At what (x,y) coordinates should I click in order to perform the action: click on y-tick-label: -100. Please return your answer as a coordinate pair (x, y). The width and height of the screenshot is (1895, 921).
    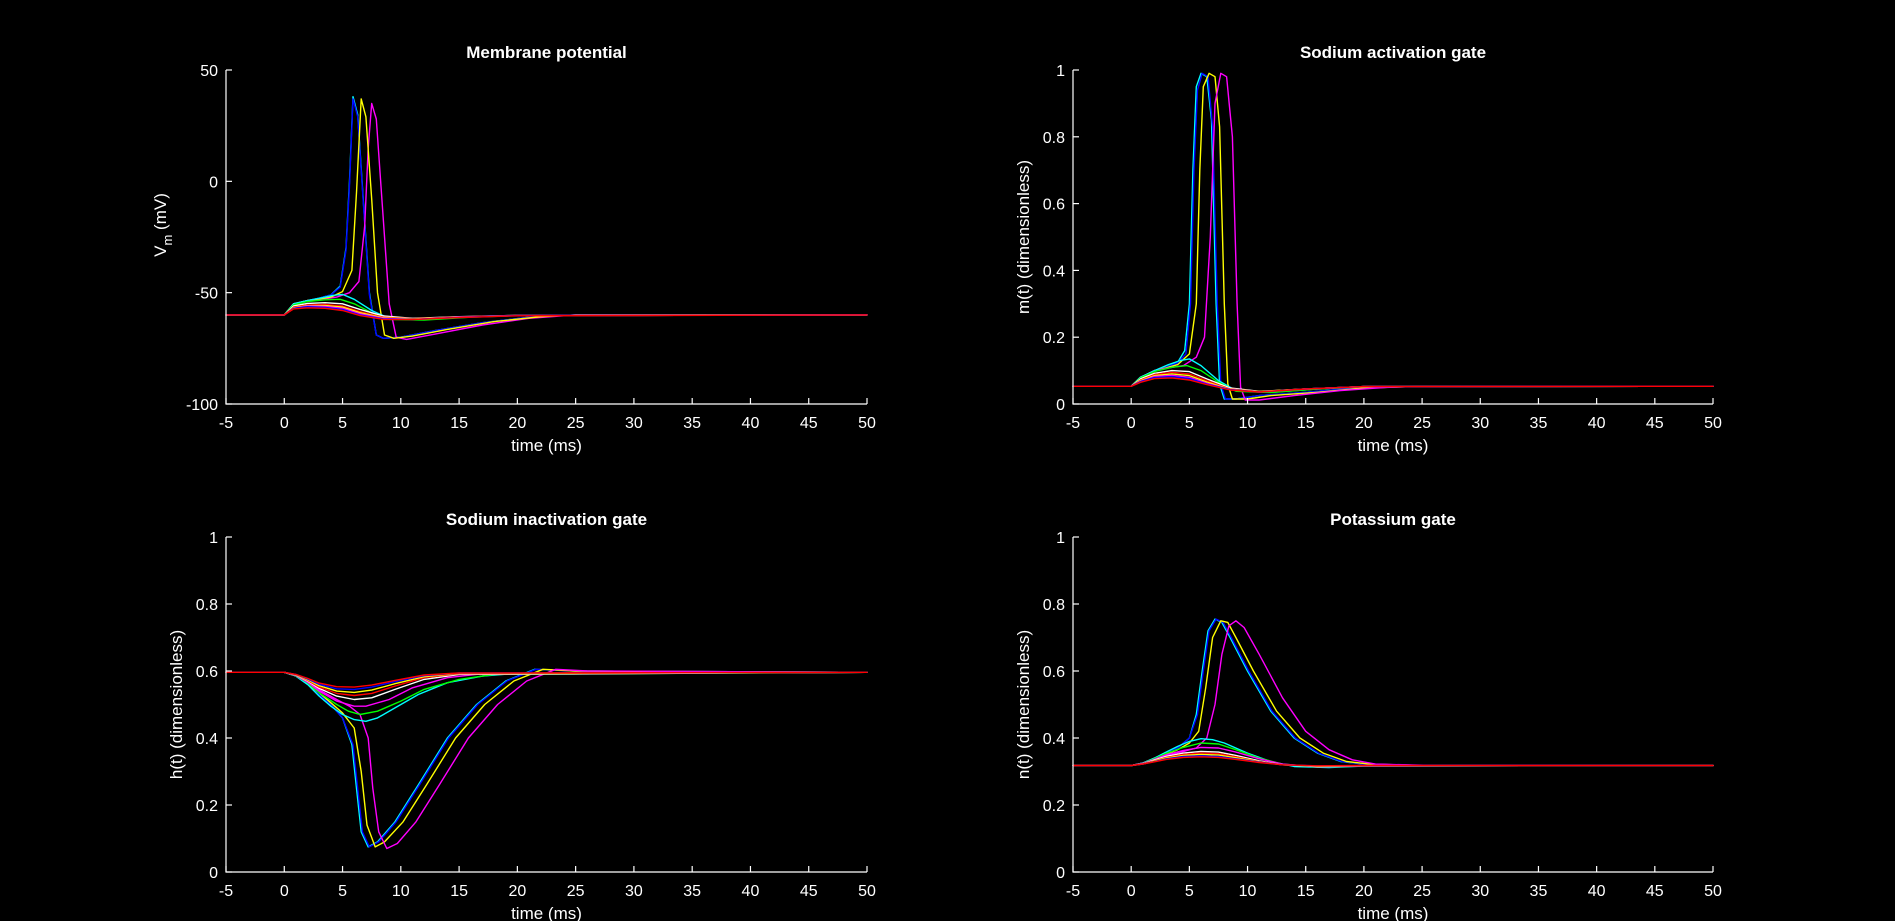
    Looking at the image, I should click on (202, 405).